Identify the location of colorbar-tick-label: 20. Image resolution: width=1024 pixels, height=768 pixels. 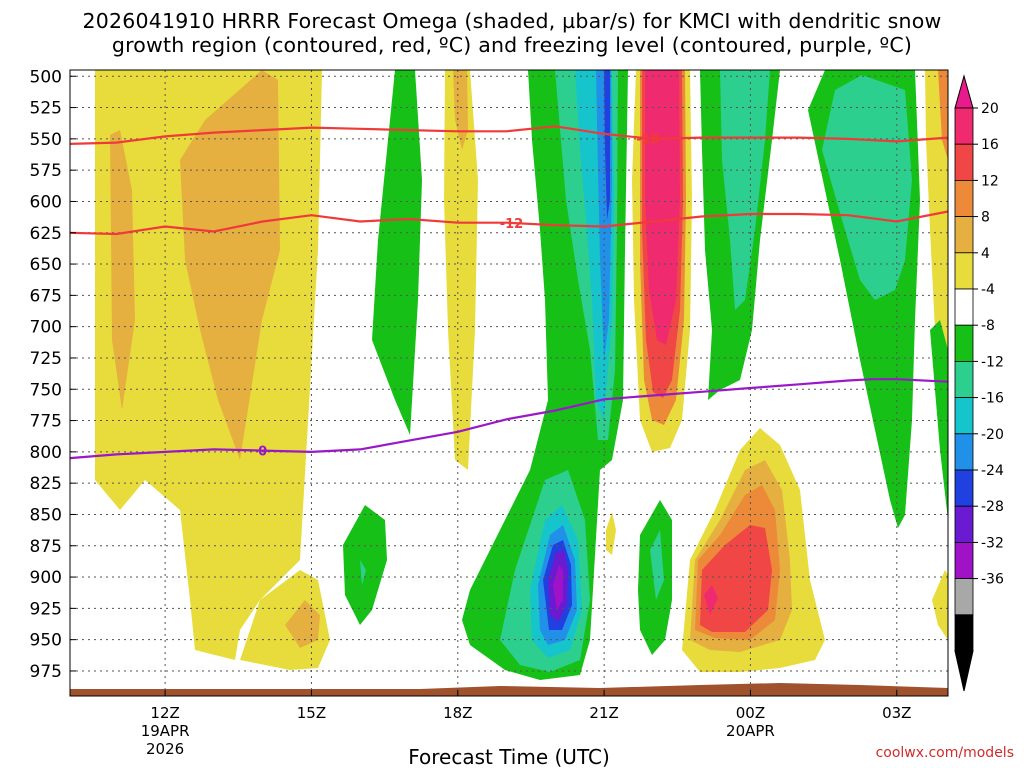
(990, 109).